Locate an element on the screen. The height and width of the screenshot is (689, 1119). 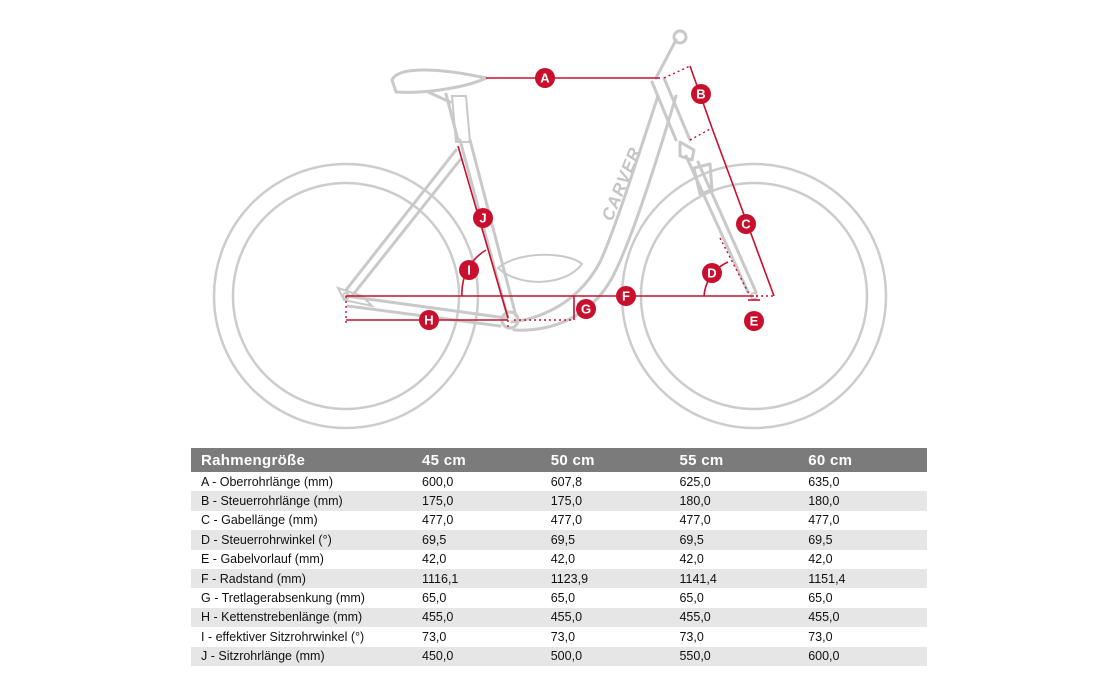
header-size-60: 60 cm is located at coordinates (862, 460).